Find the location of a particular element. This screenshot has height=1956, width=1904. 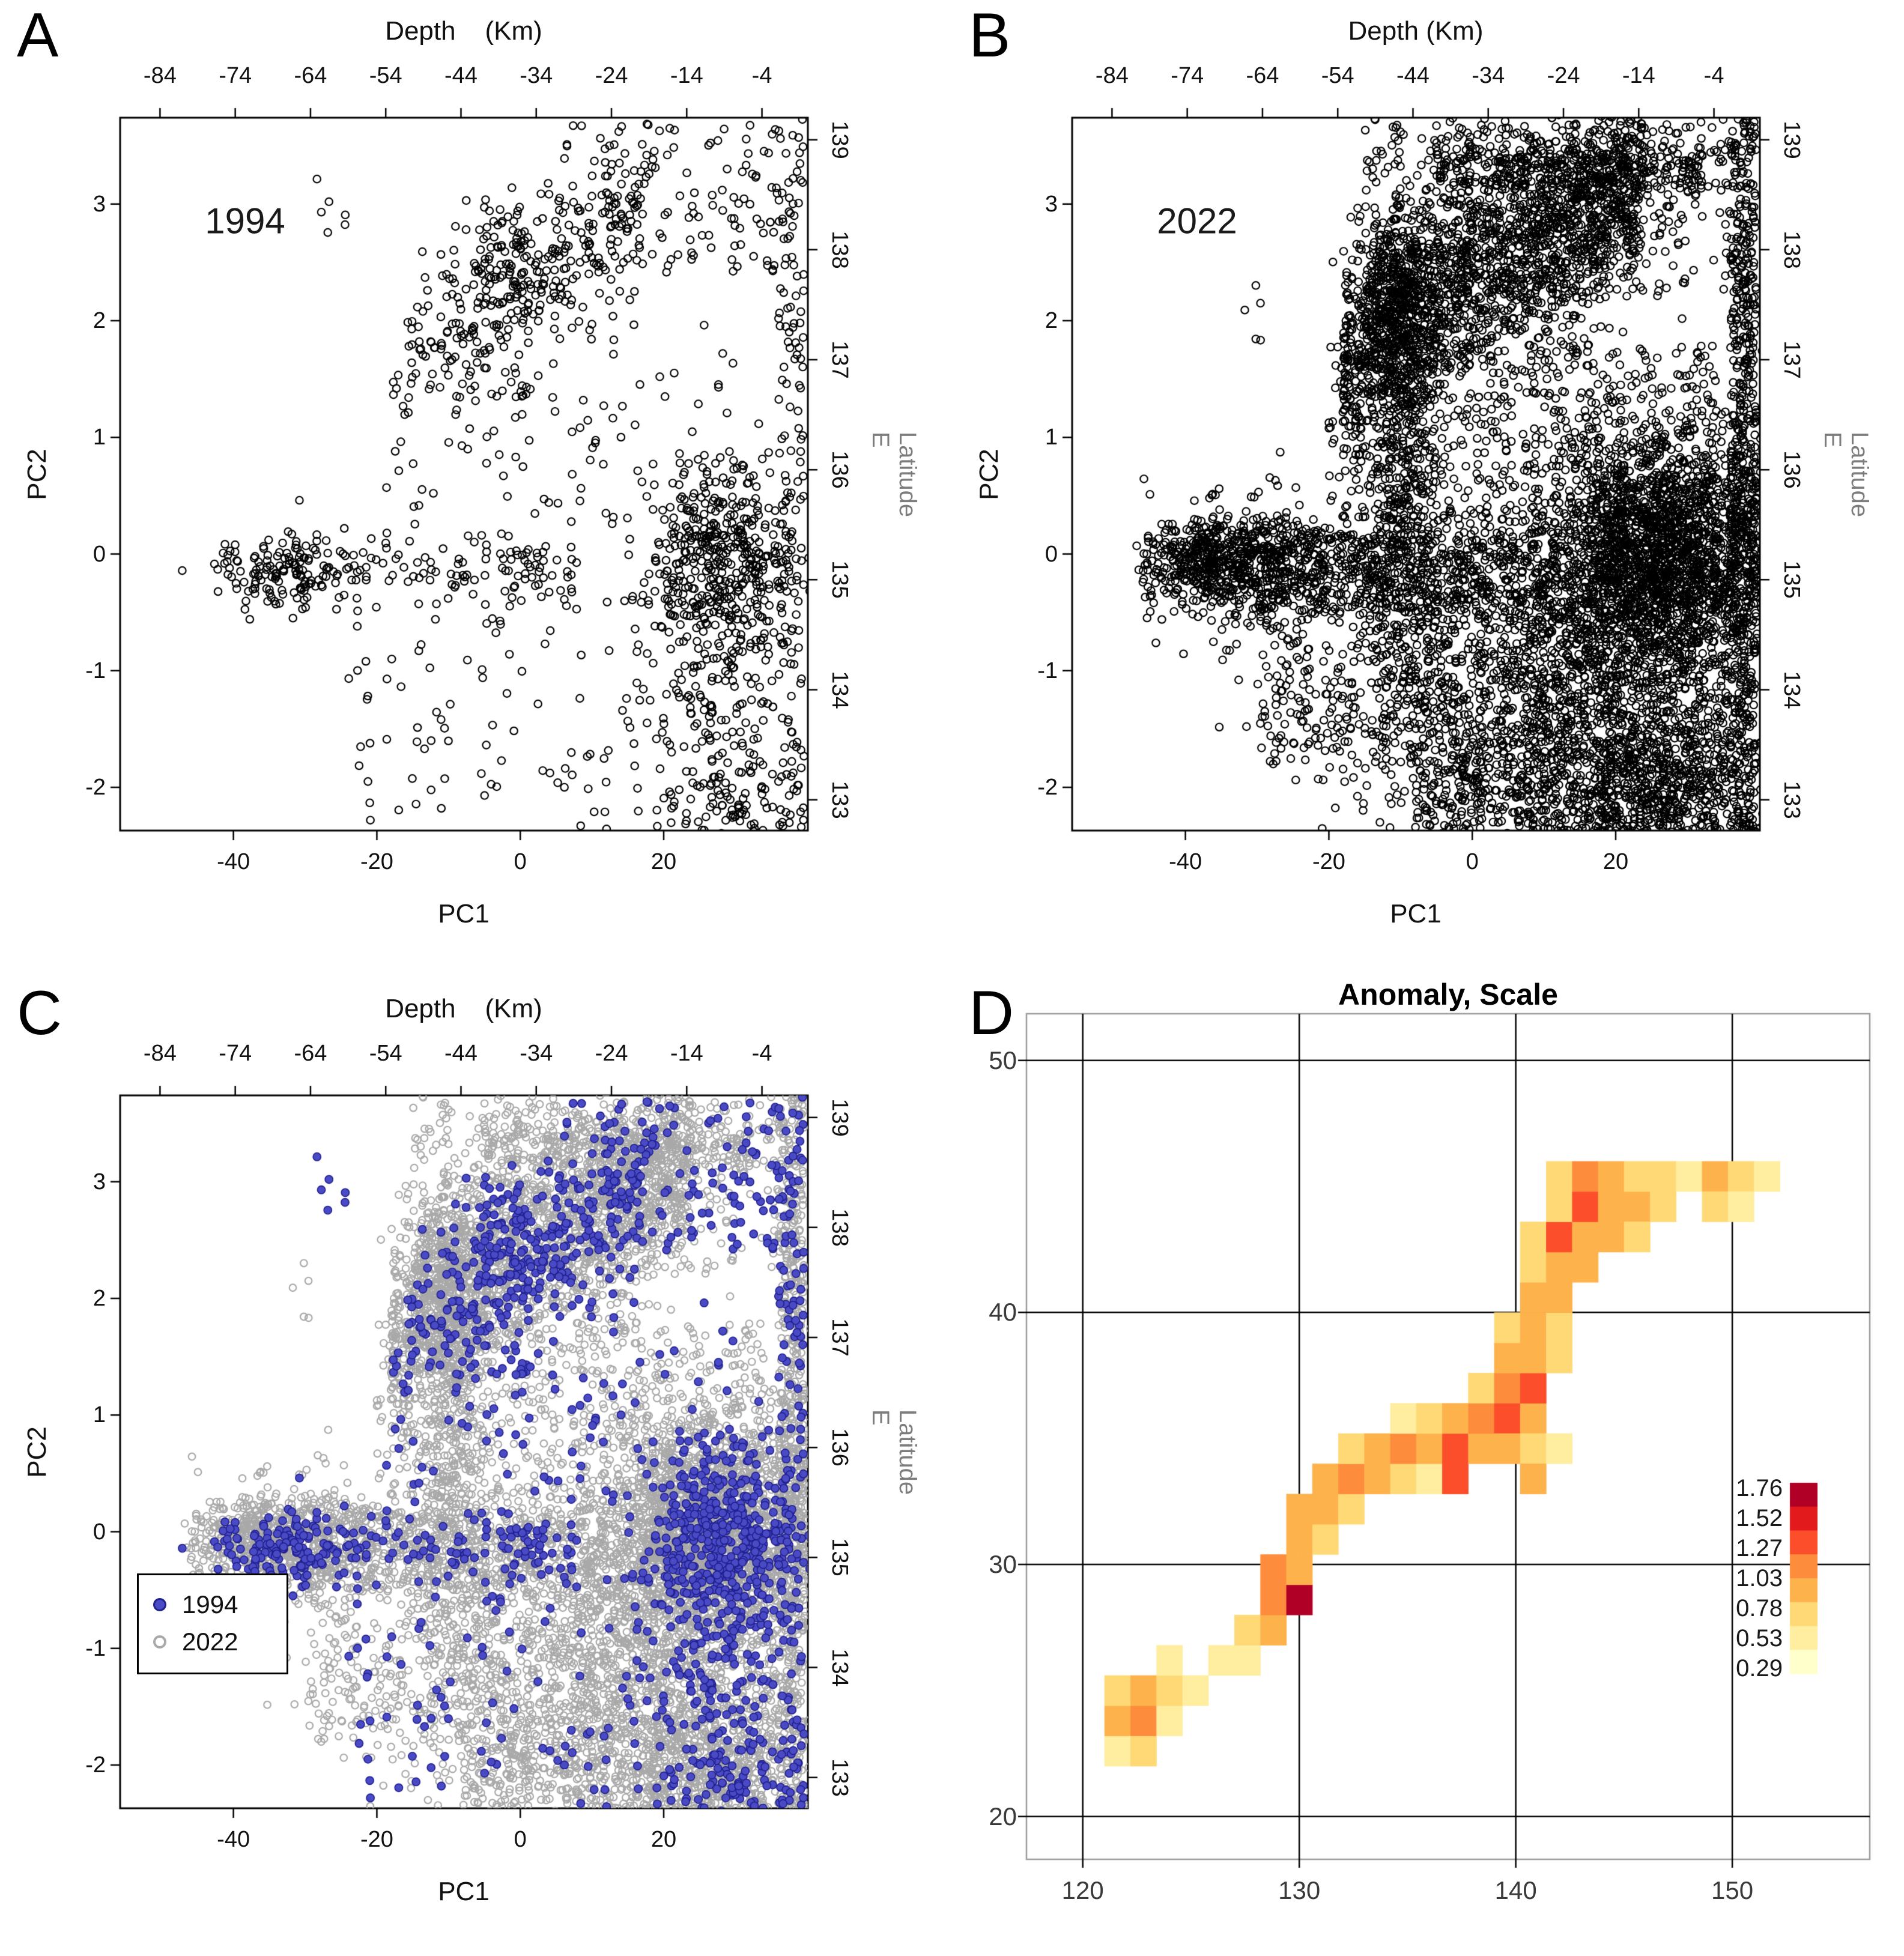

panel-d-letter: D is located at coordinates (992, 1013).